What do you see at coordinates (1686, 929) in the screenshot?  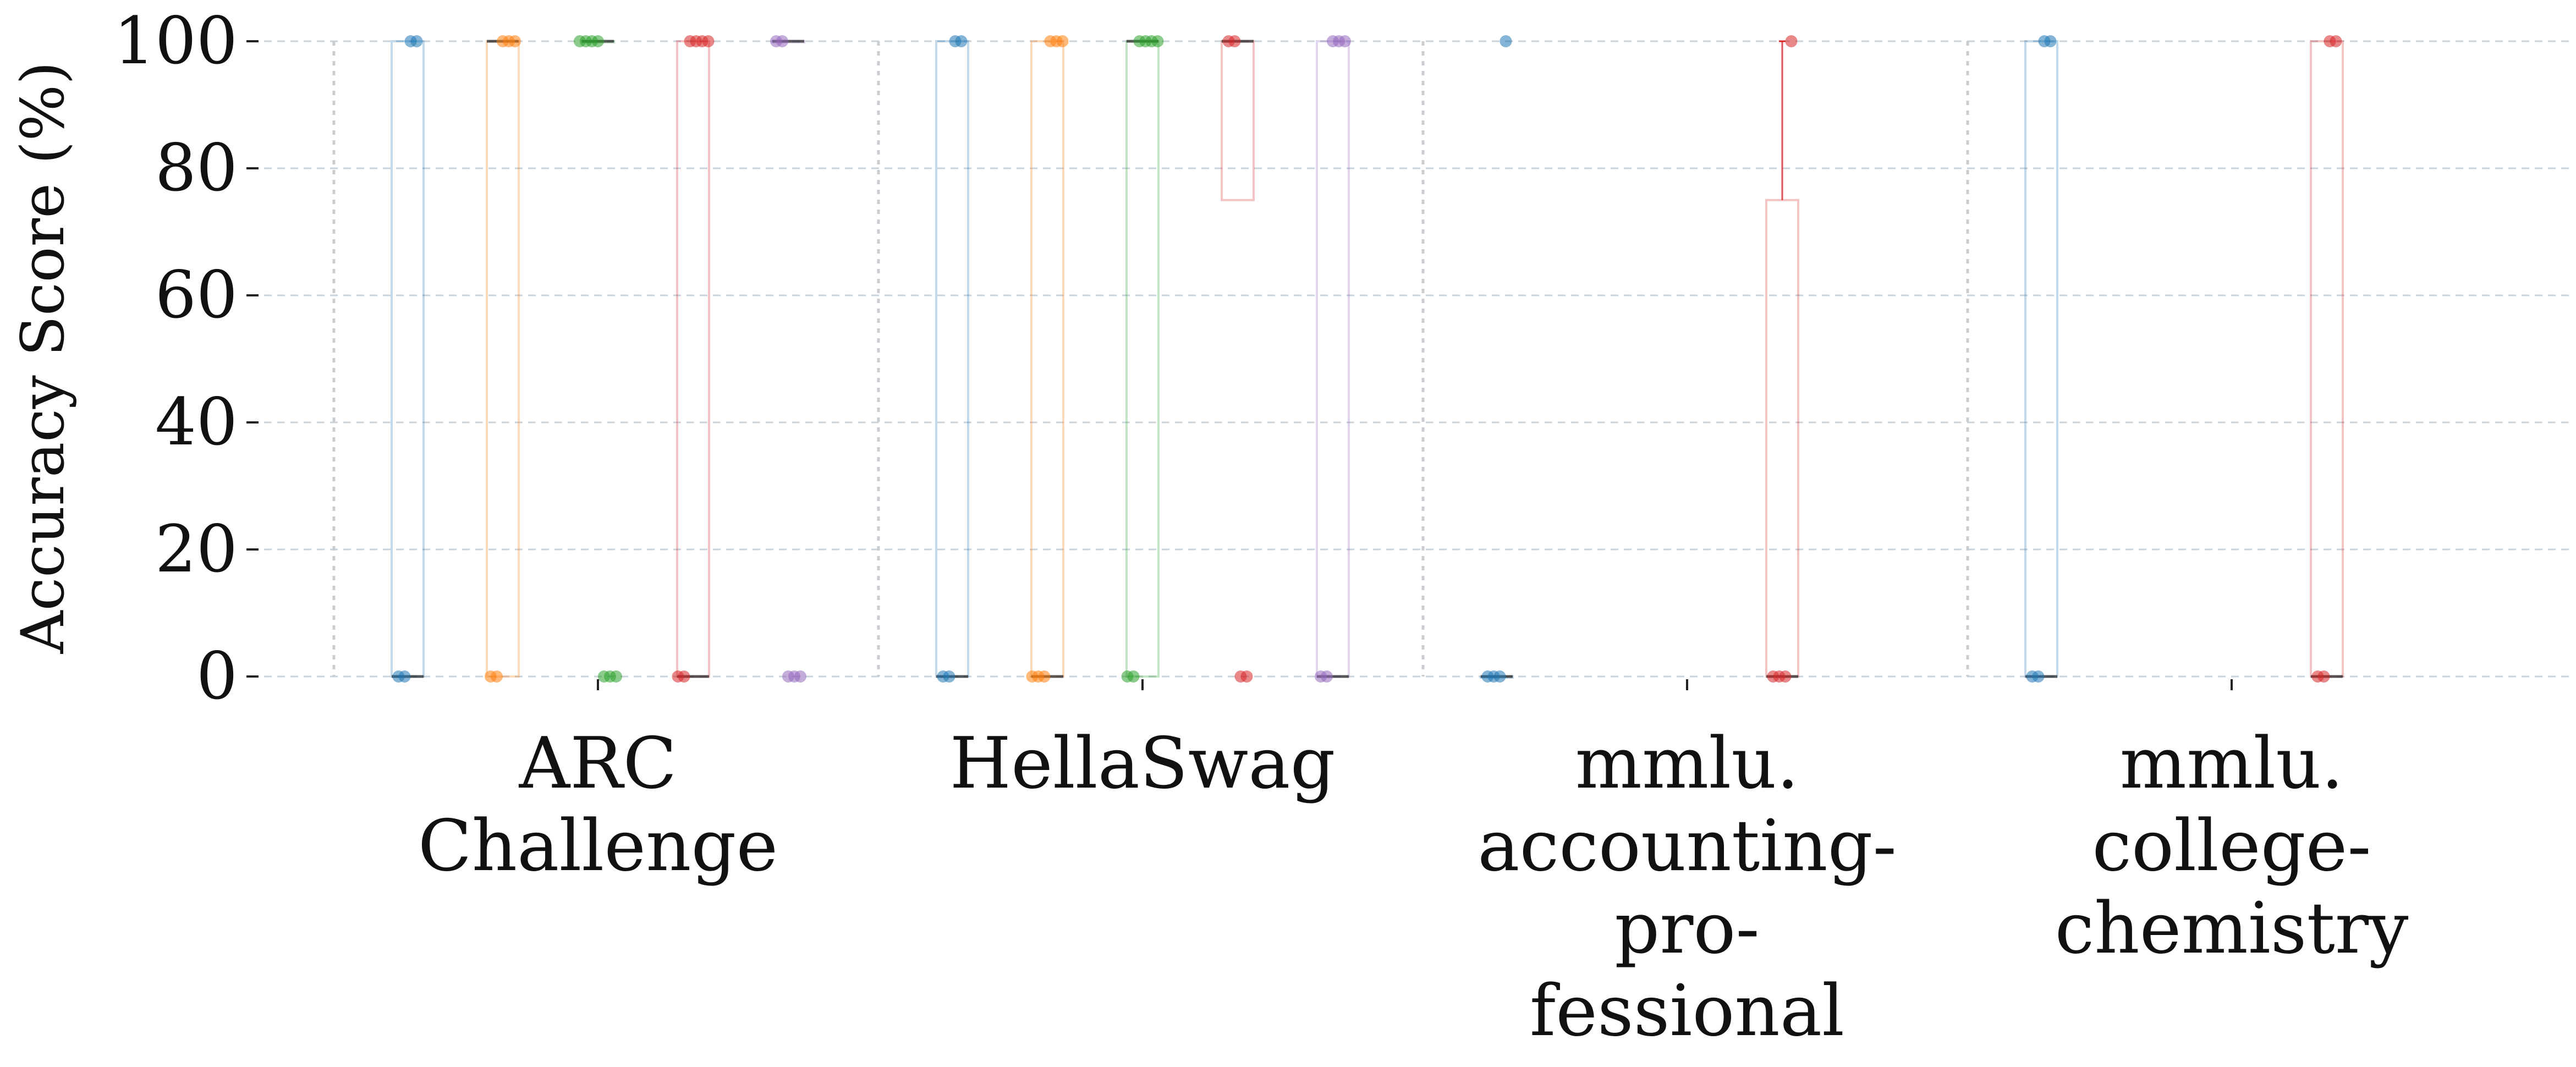 I see `x-tick-label-line: pro-` at bounding box center [1686, 929].